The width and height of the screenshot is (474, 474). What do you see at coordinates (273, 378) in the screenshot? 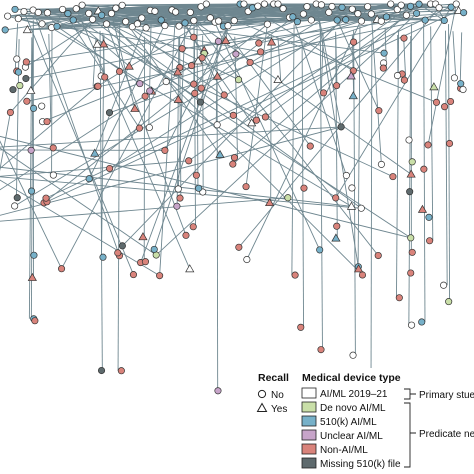
I see `recall-legend-title: Recall` at bounding box center [273, 378].